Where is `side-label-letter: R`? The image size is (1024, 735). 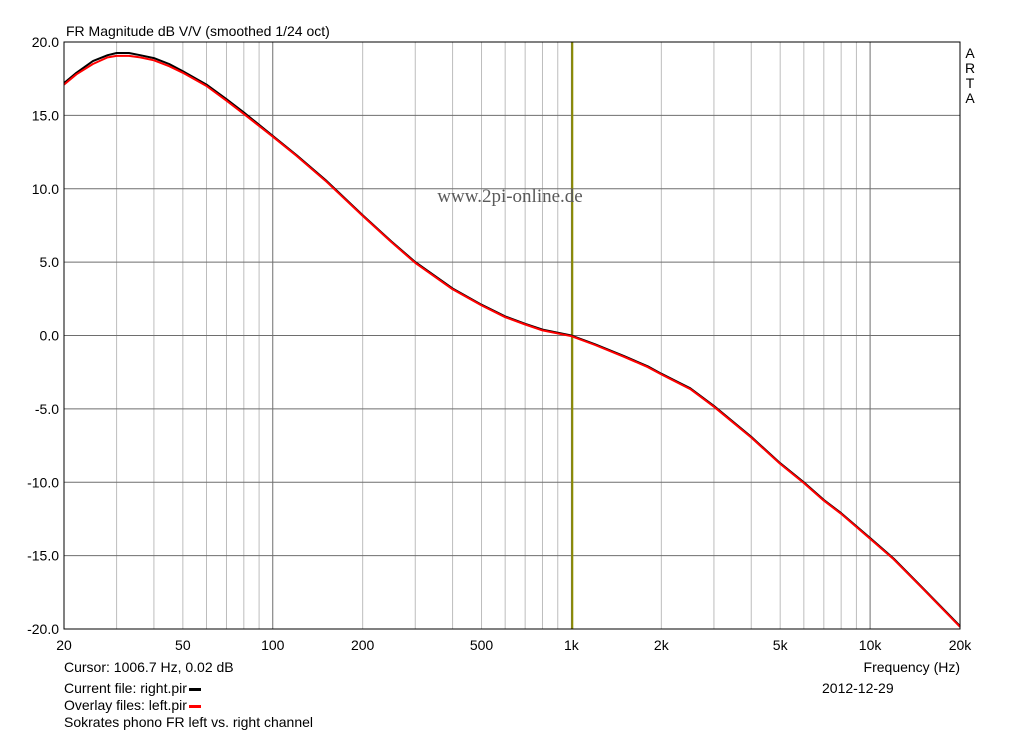
side-label-letter: R is located at coordinates (970, 68).